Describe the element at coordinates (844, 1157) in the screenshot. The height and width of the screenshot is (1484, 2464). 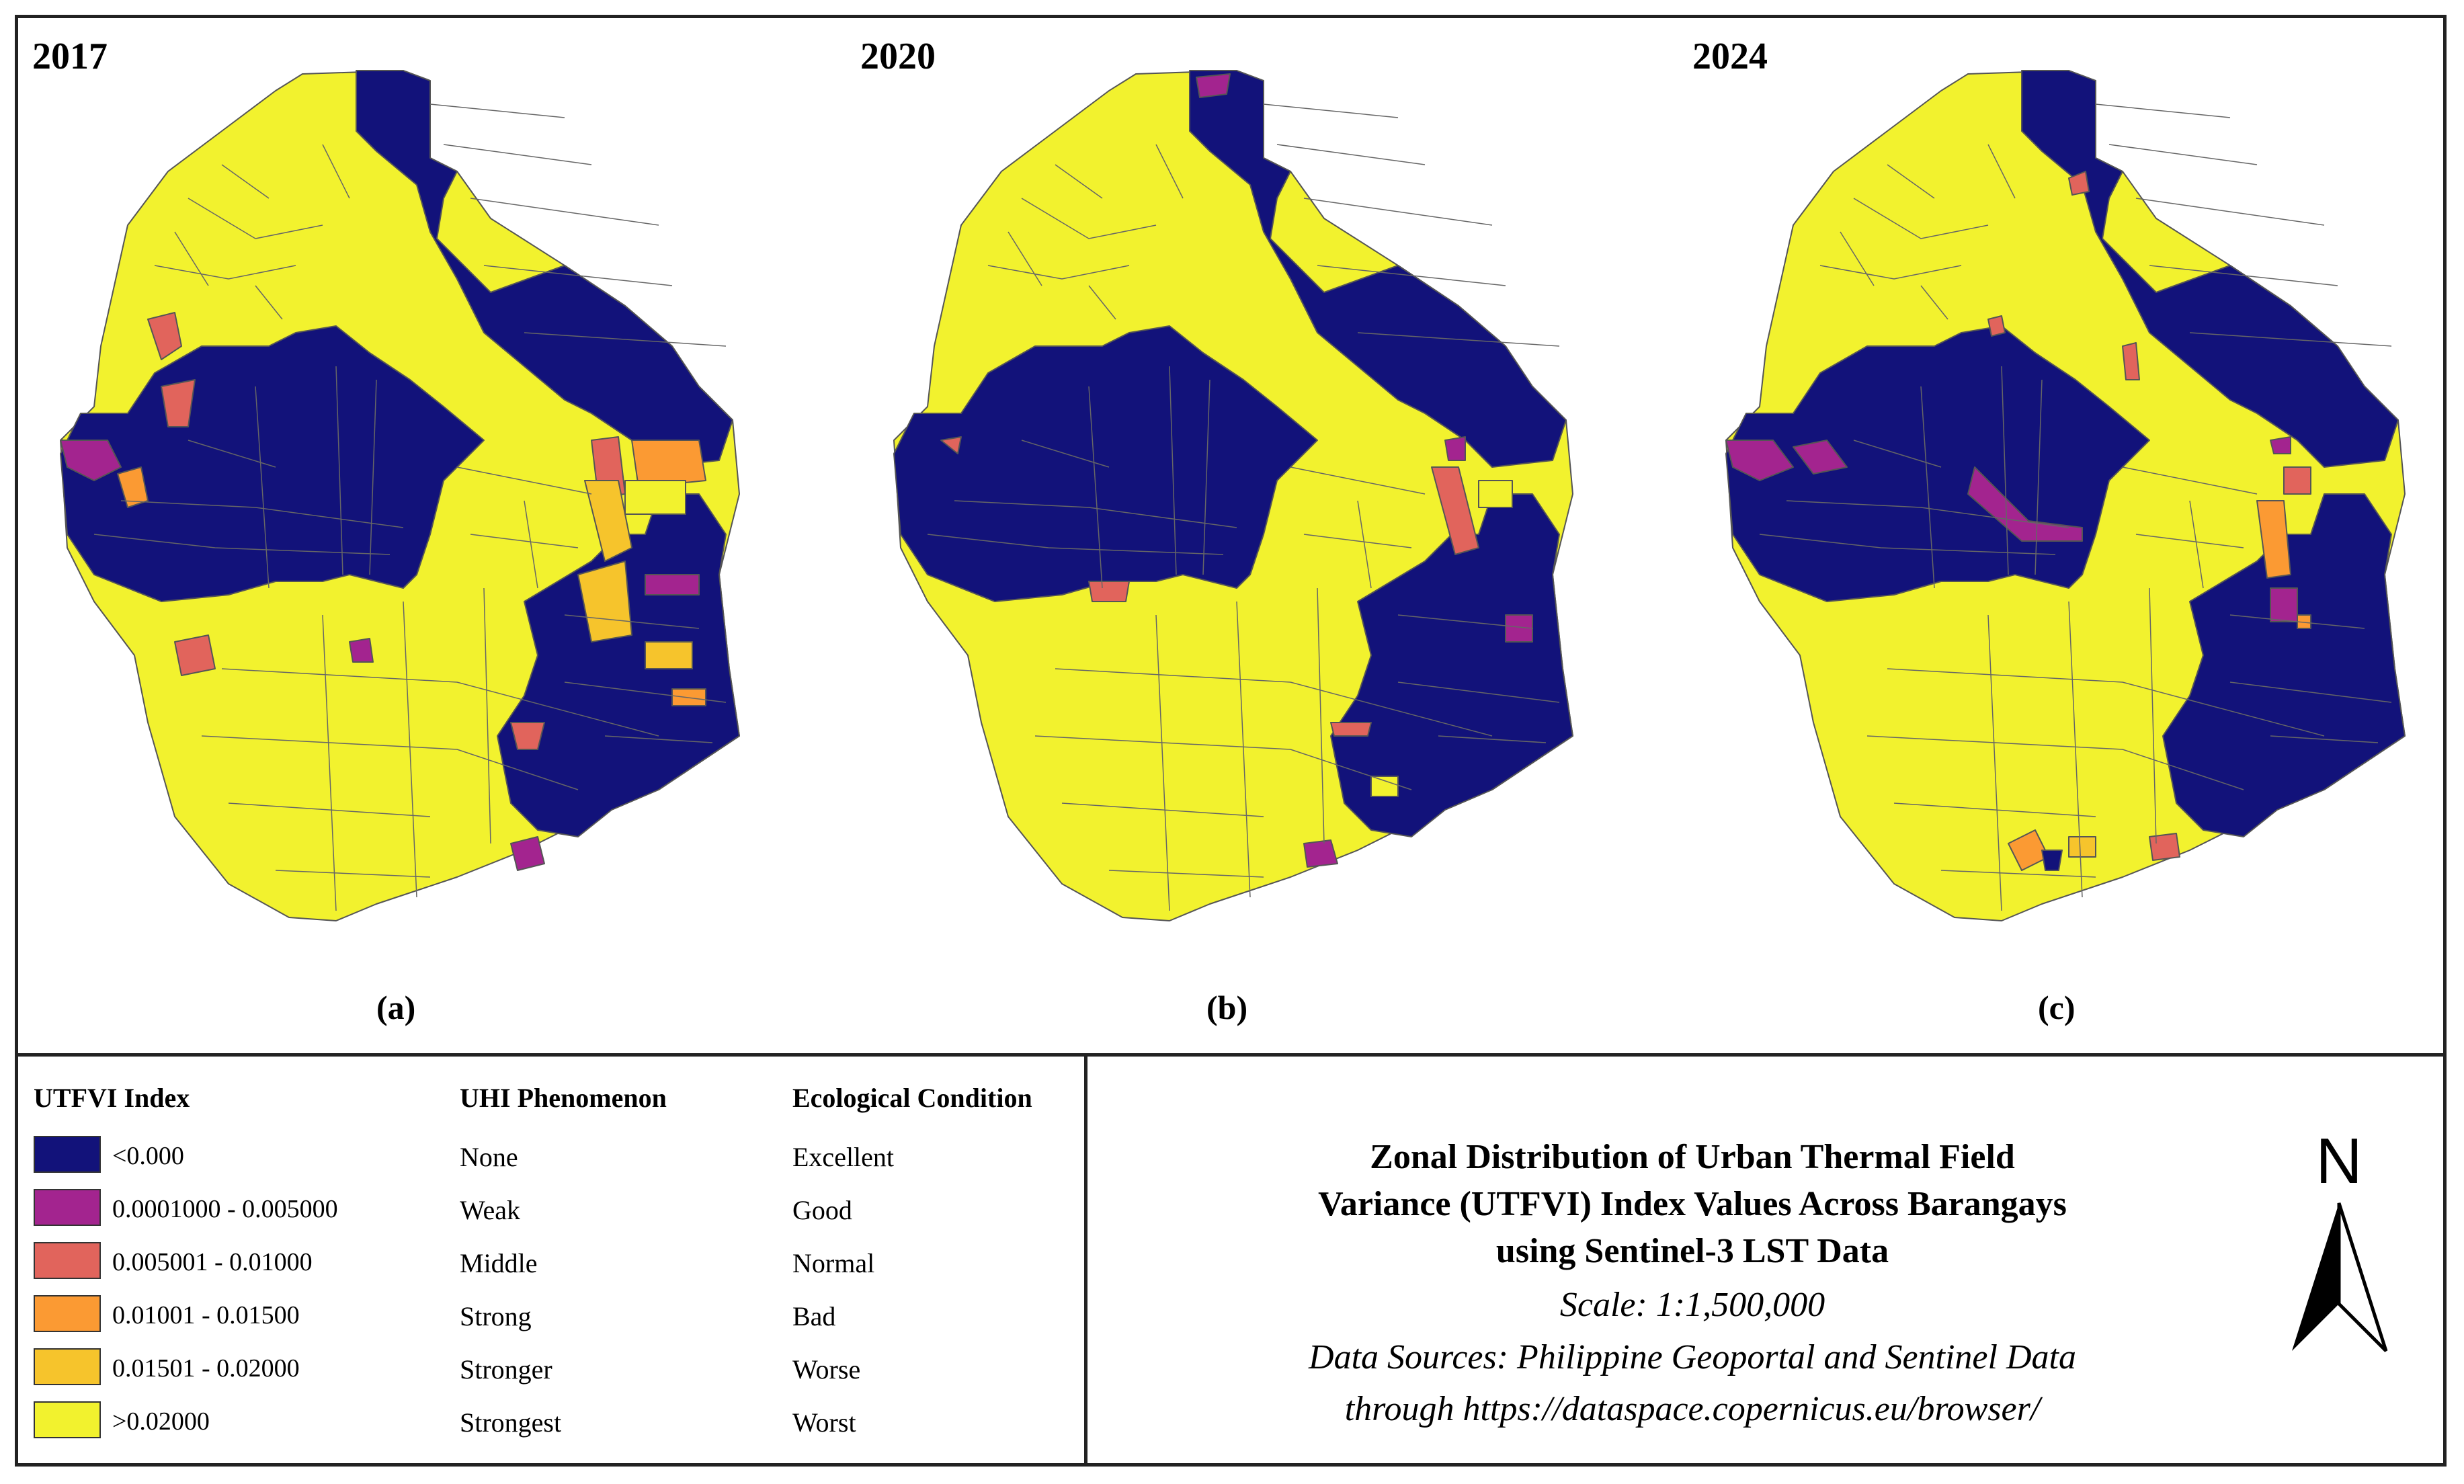
I see `legend-eco: Excellent` at that location.